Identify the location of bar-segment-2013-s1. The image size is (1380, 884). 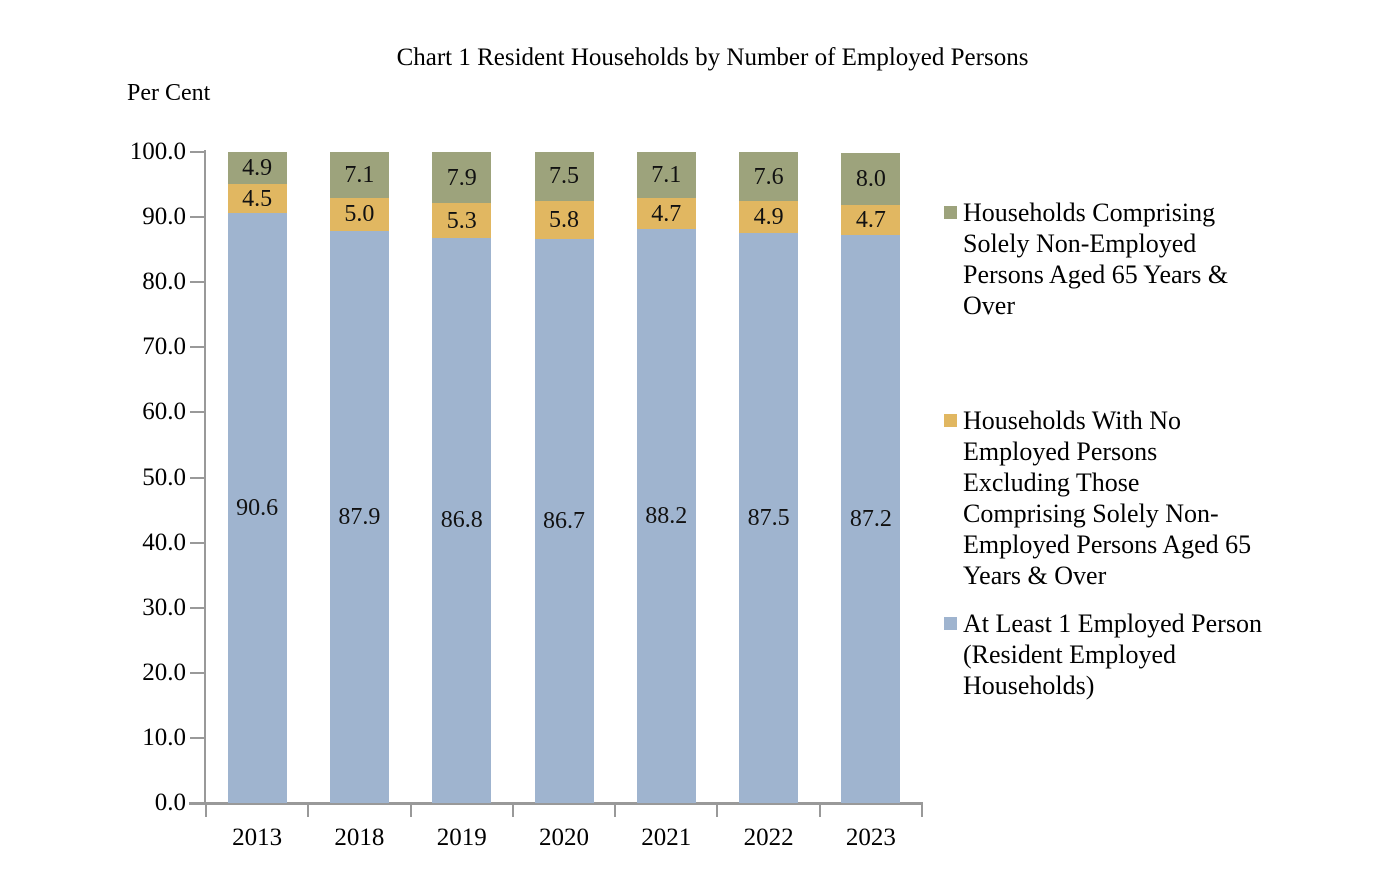
(257, 198).